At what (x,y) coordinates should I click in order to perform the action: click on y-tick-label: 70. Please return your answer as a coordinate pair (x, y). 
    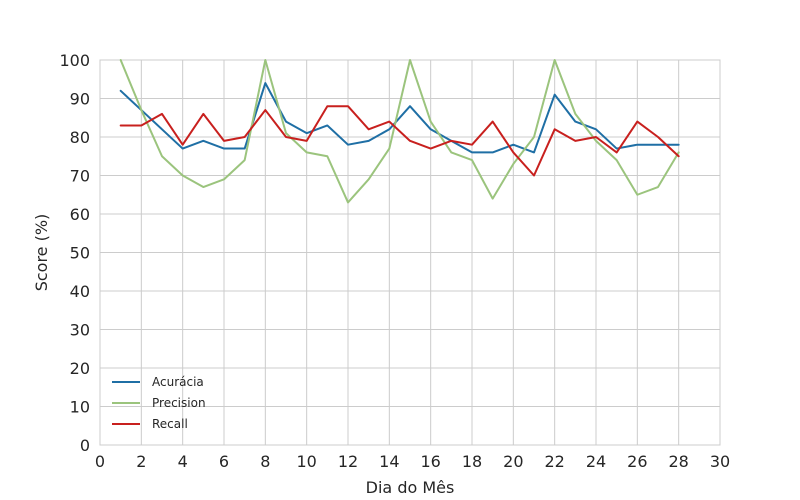
    Looking at the image, I should click on (80, 176).